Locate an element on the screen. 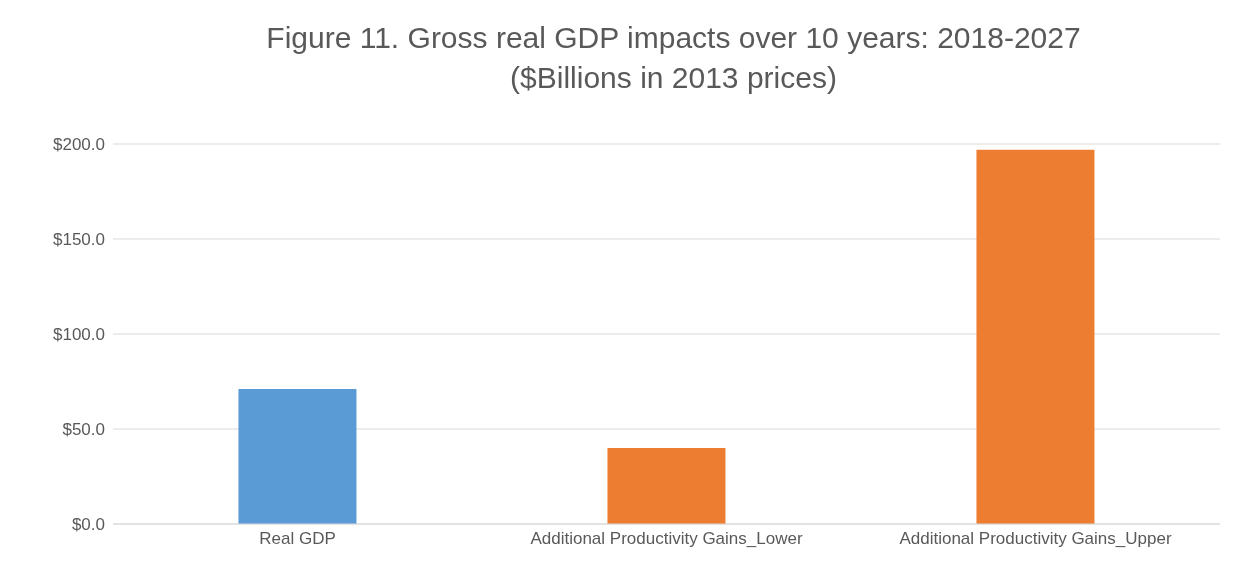 This screenshot has width=1247, height=581. y-tick-label: $150.0 is located at coordinates (79, 240).